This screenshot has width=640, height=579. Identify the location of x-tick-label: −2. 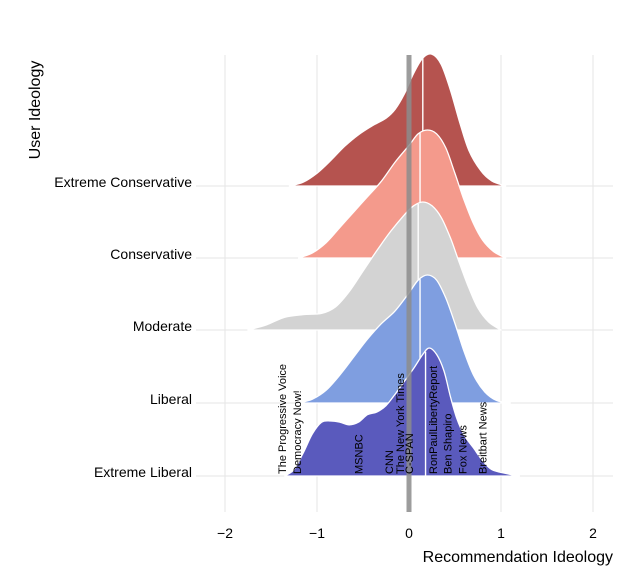
(225, 533).